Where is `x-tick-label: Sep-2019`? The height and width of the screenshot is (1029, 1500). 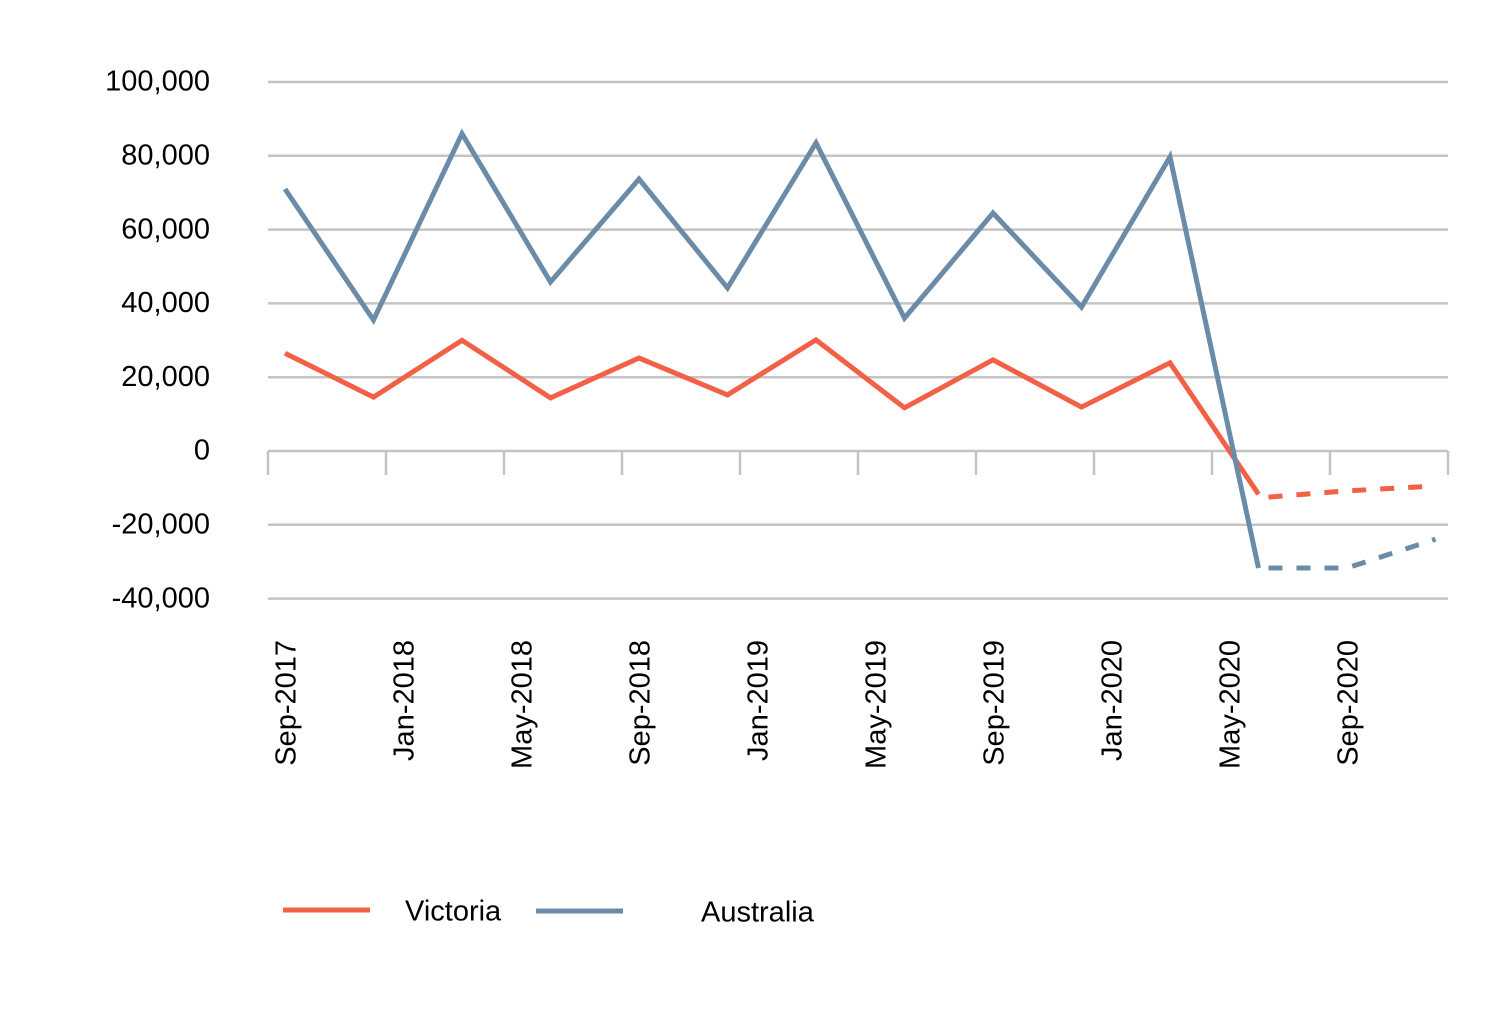
x-tick-label: Sep-2019 is located at coordinates (995, 703).